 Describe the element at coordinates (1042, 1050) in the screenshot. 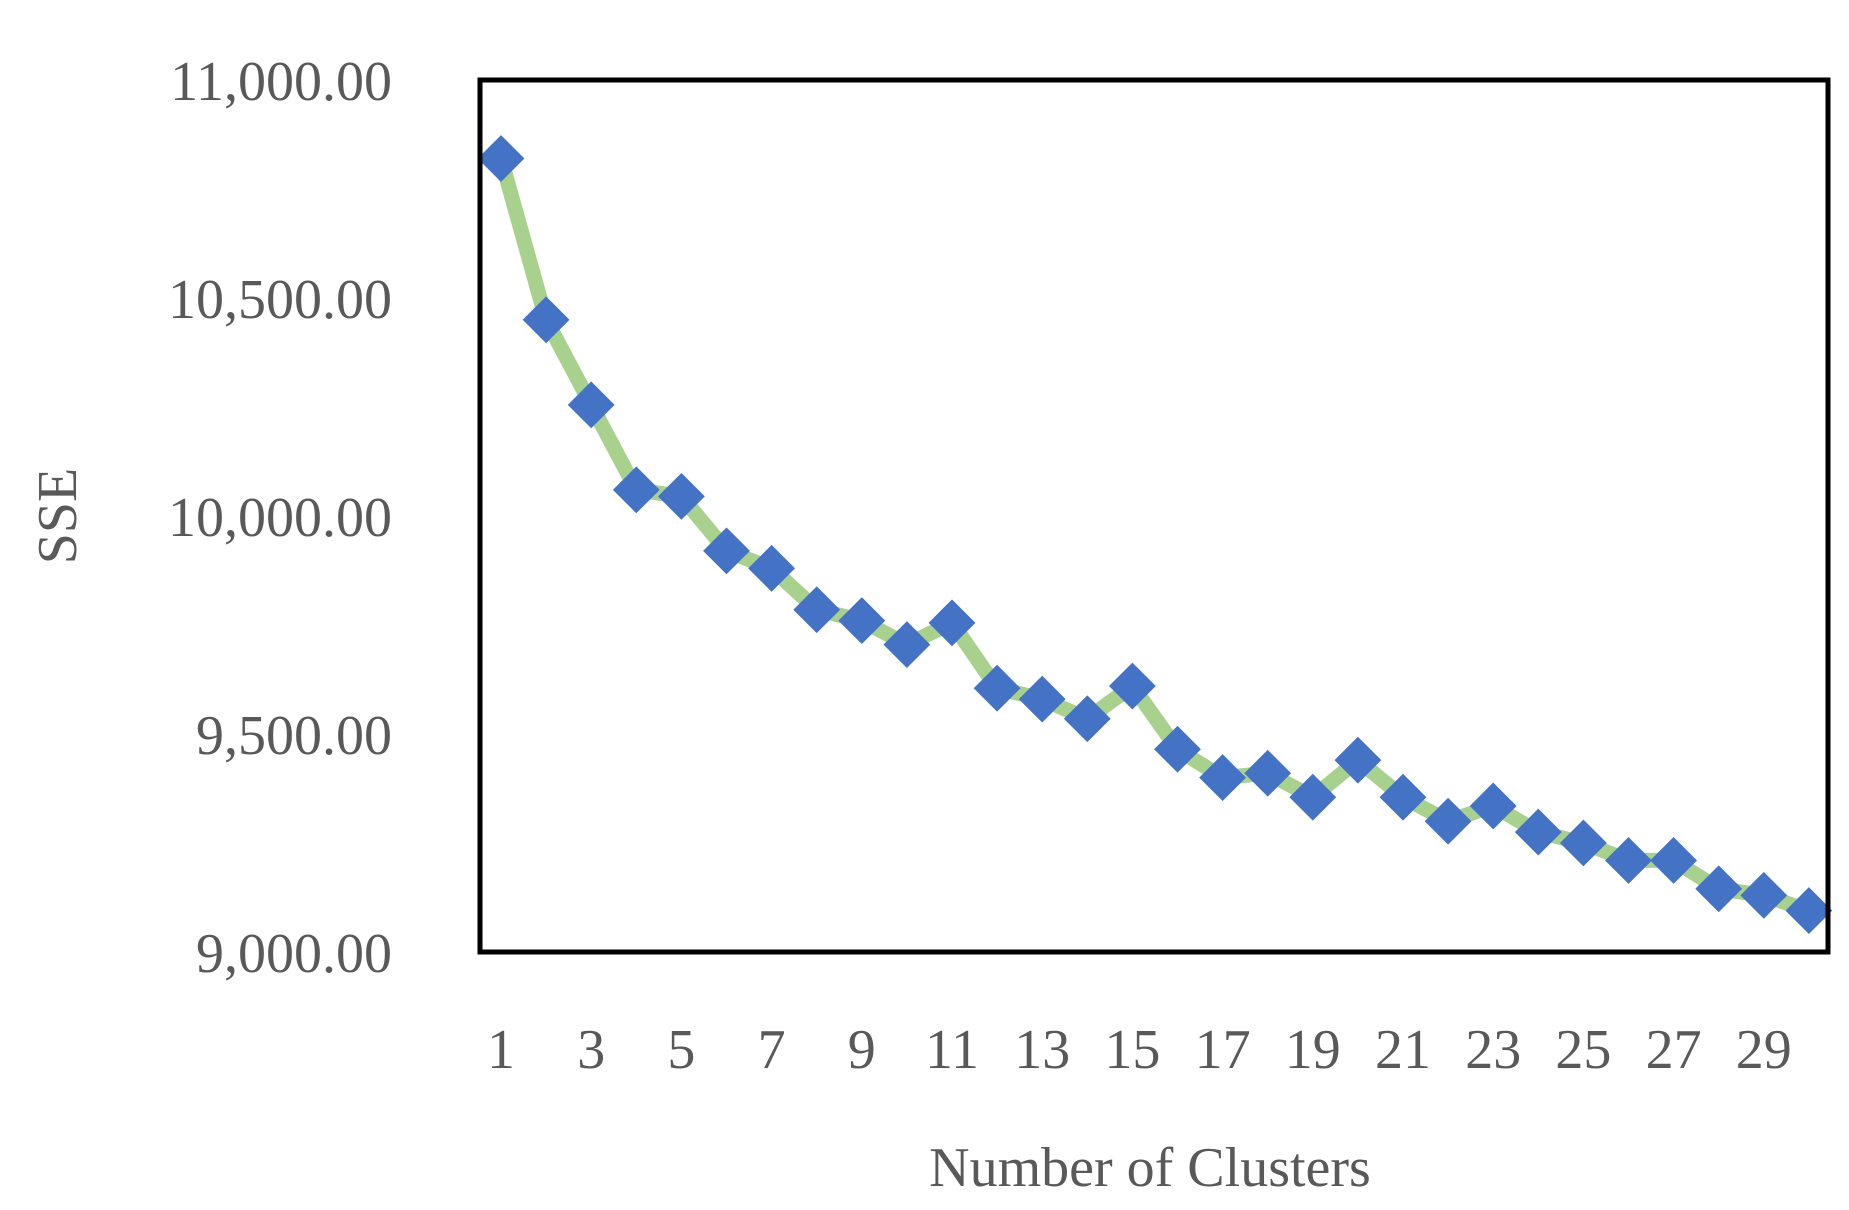

I see `x-tick-label: 13` at that location.